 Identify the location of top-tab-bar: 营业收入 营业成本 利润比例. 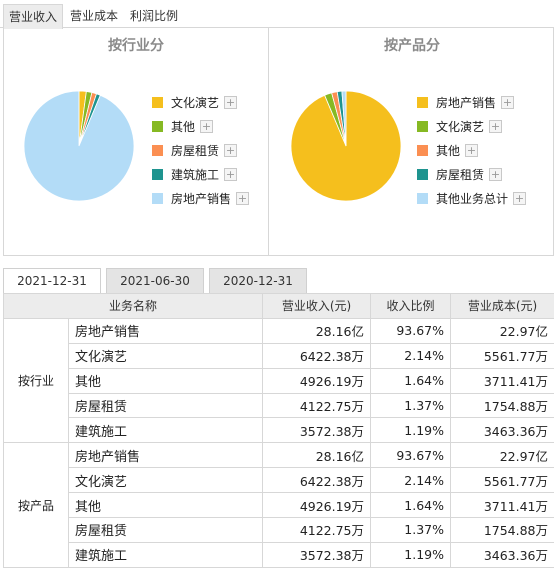
(277, 16).